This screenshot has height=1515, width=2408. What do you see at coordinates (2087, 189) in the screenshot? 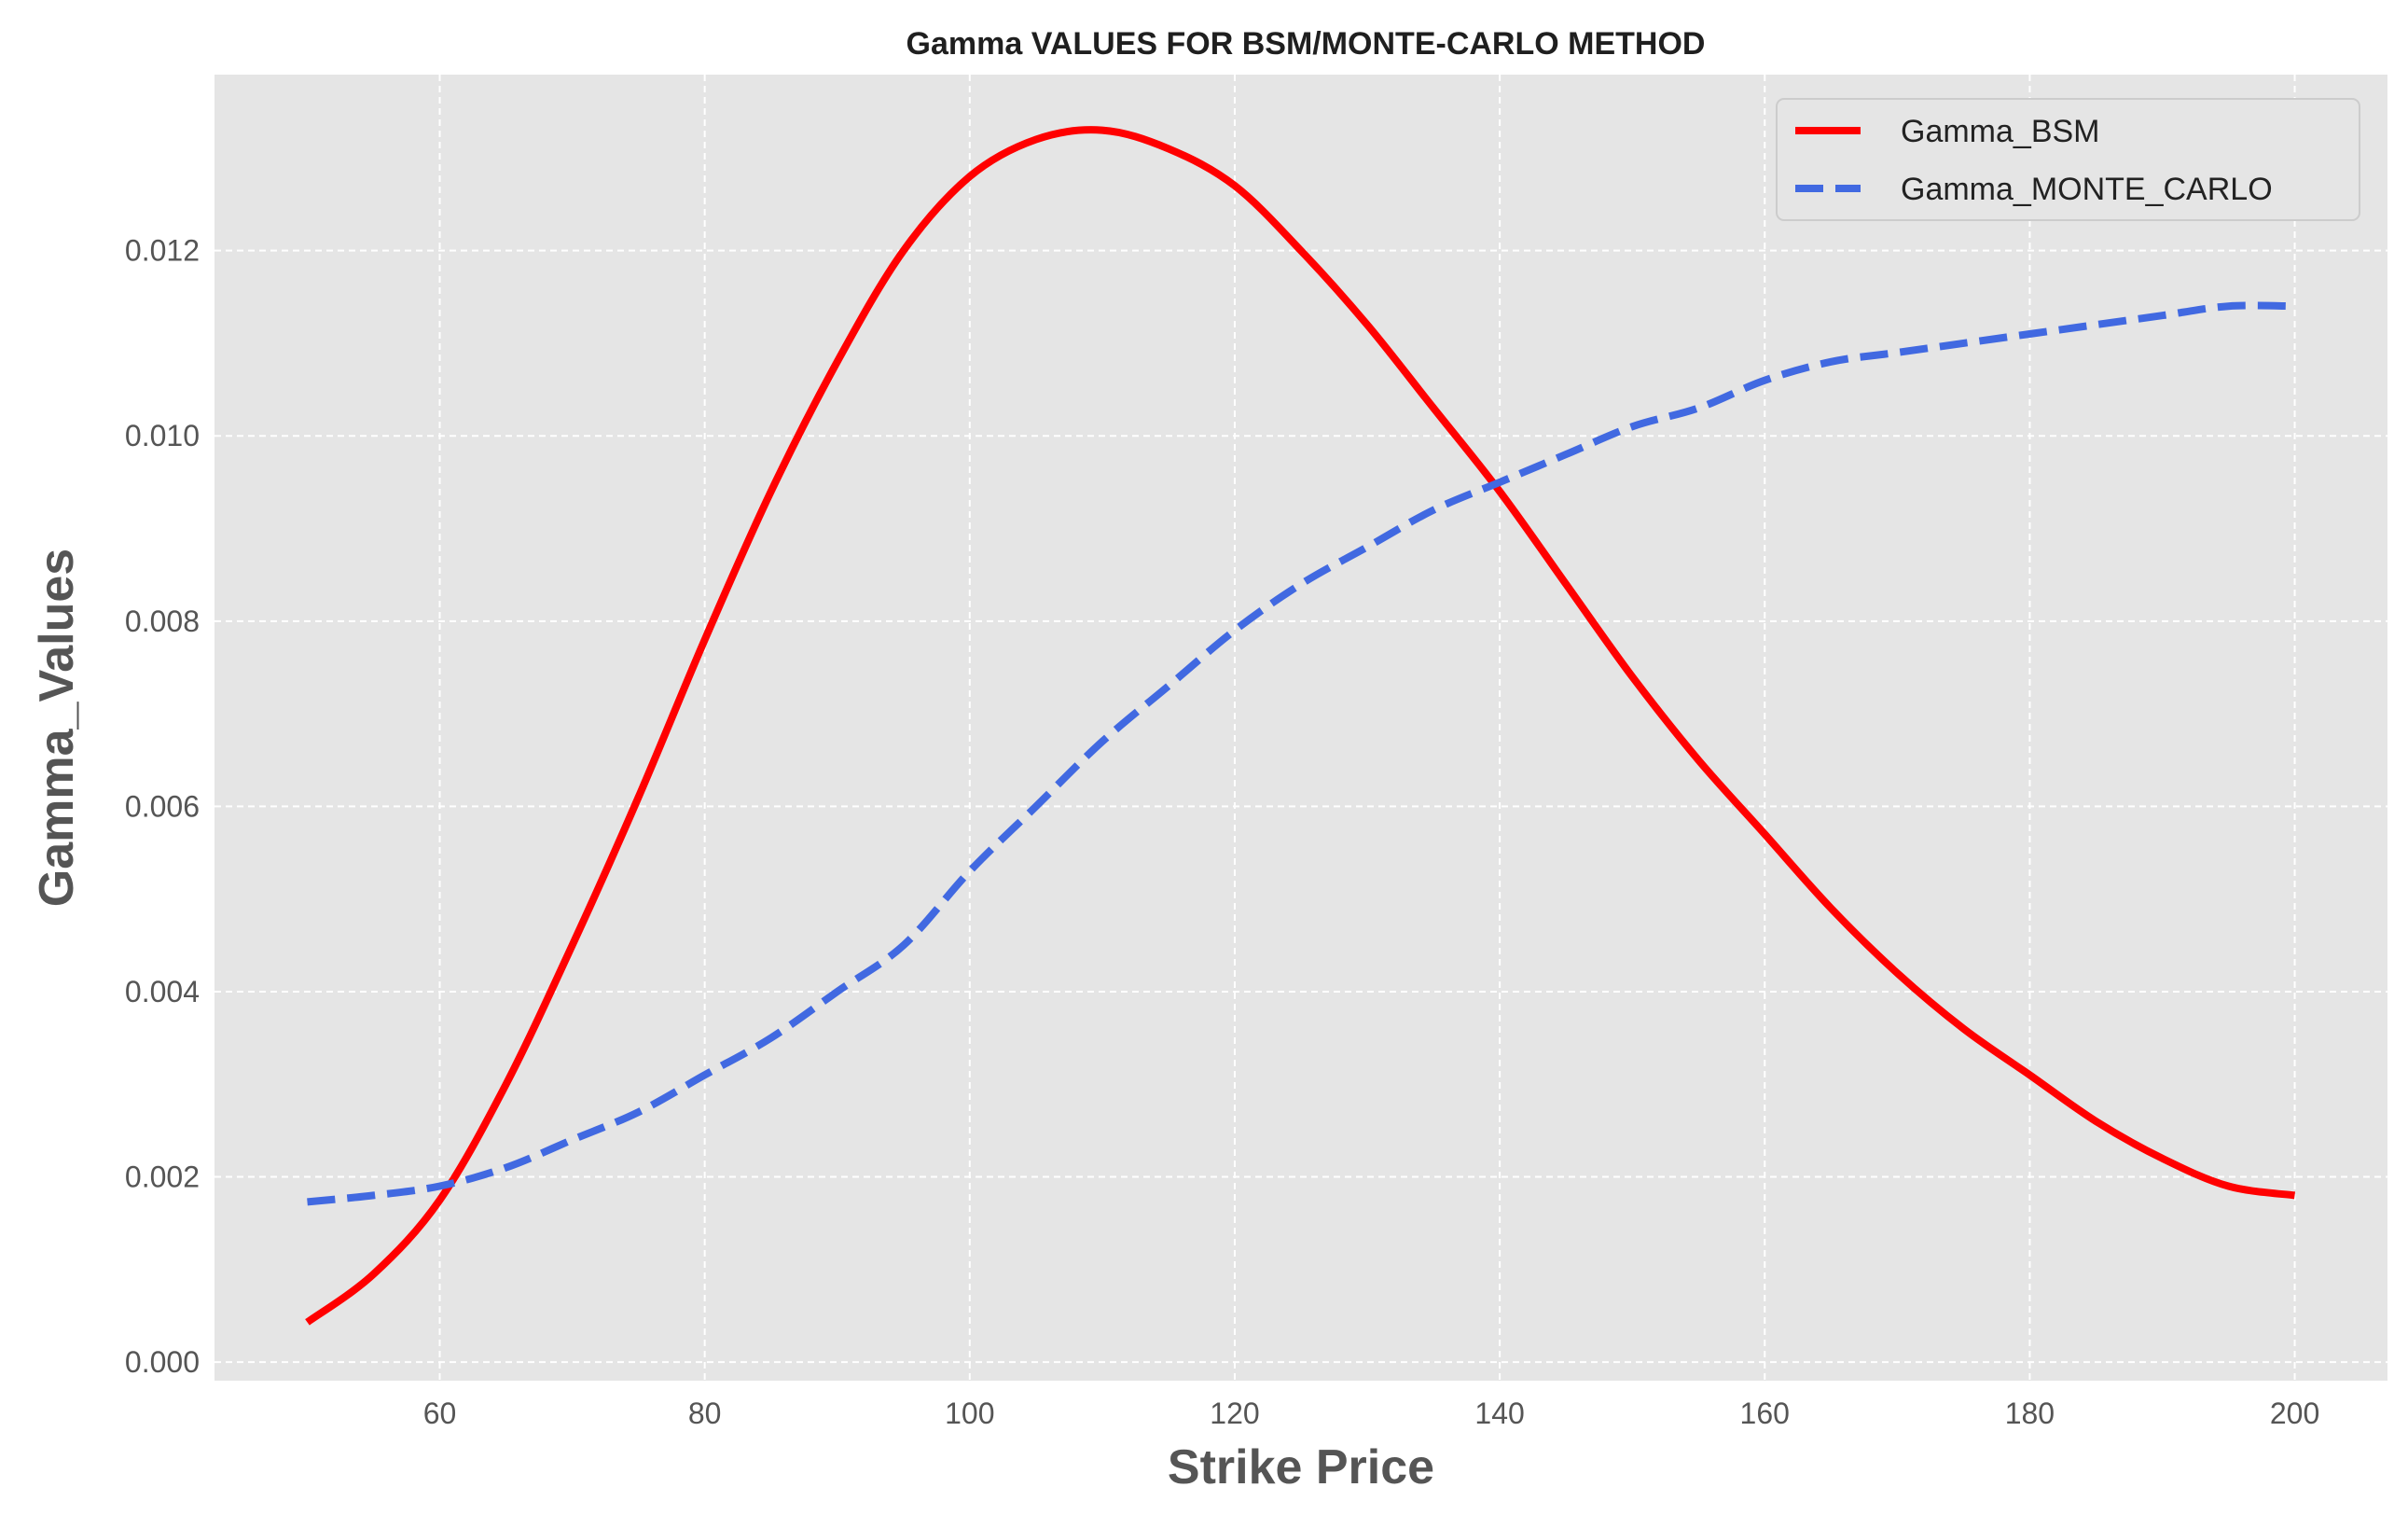
I see `legend-label: Gamma_MONTE_CARLO` at bounding box center [2087, 189].